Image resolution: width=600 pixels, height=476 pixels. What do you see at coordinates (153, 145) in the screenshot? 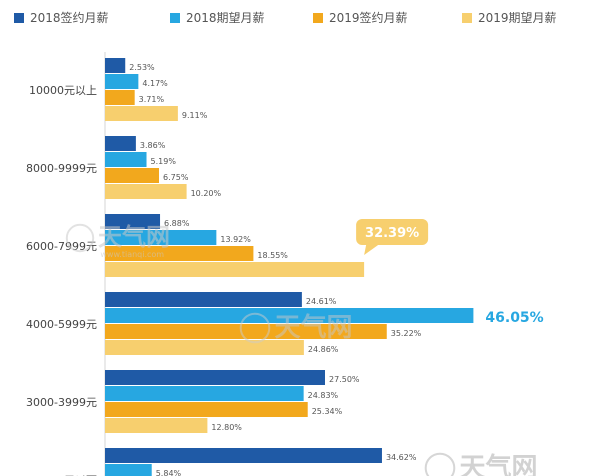
I see `value-label: 3.86%` at bounding box center [153, 145].